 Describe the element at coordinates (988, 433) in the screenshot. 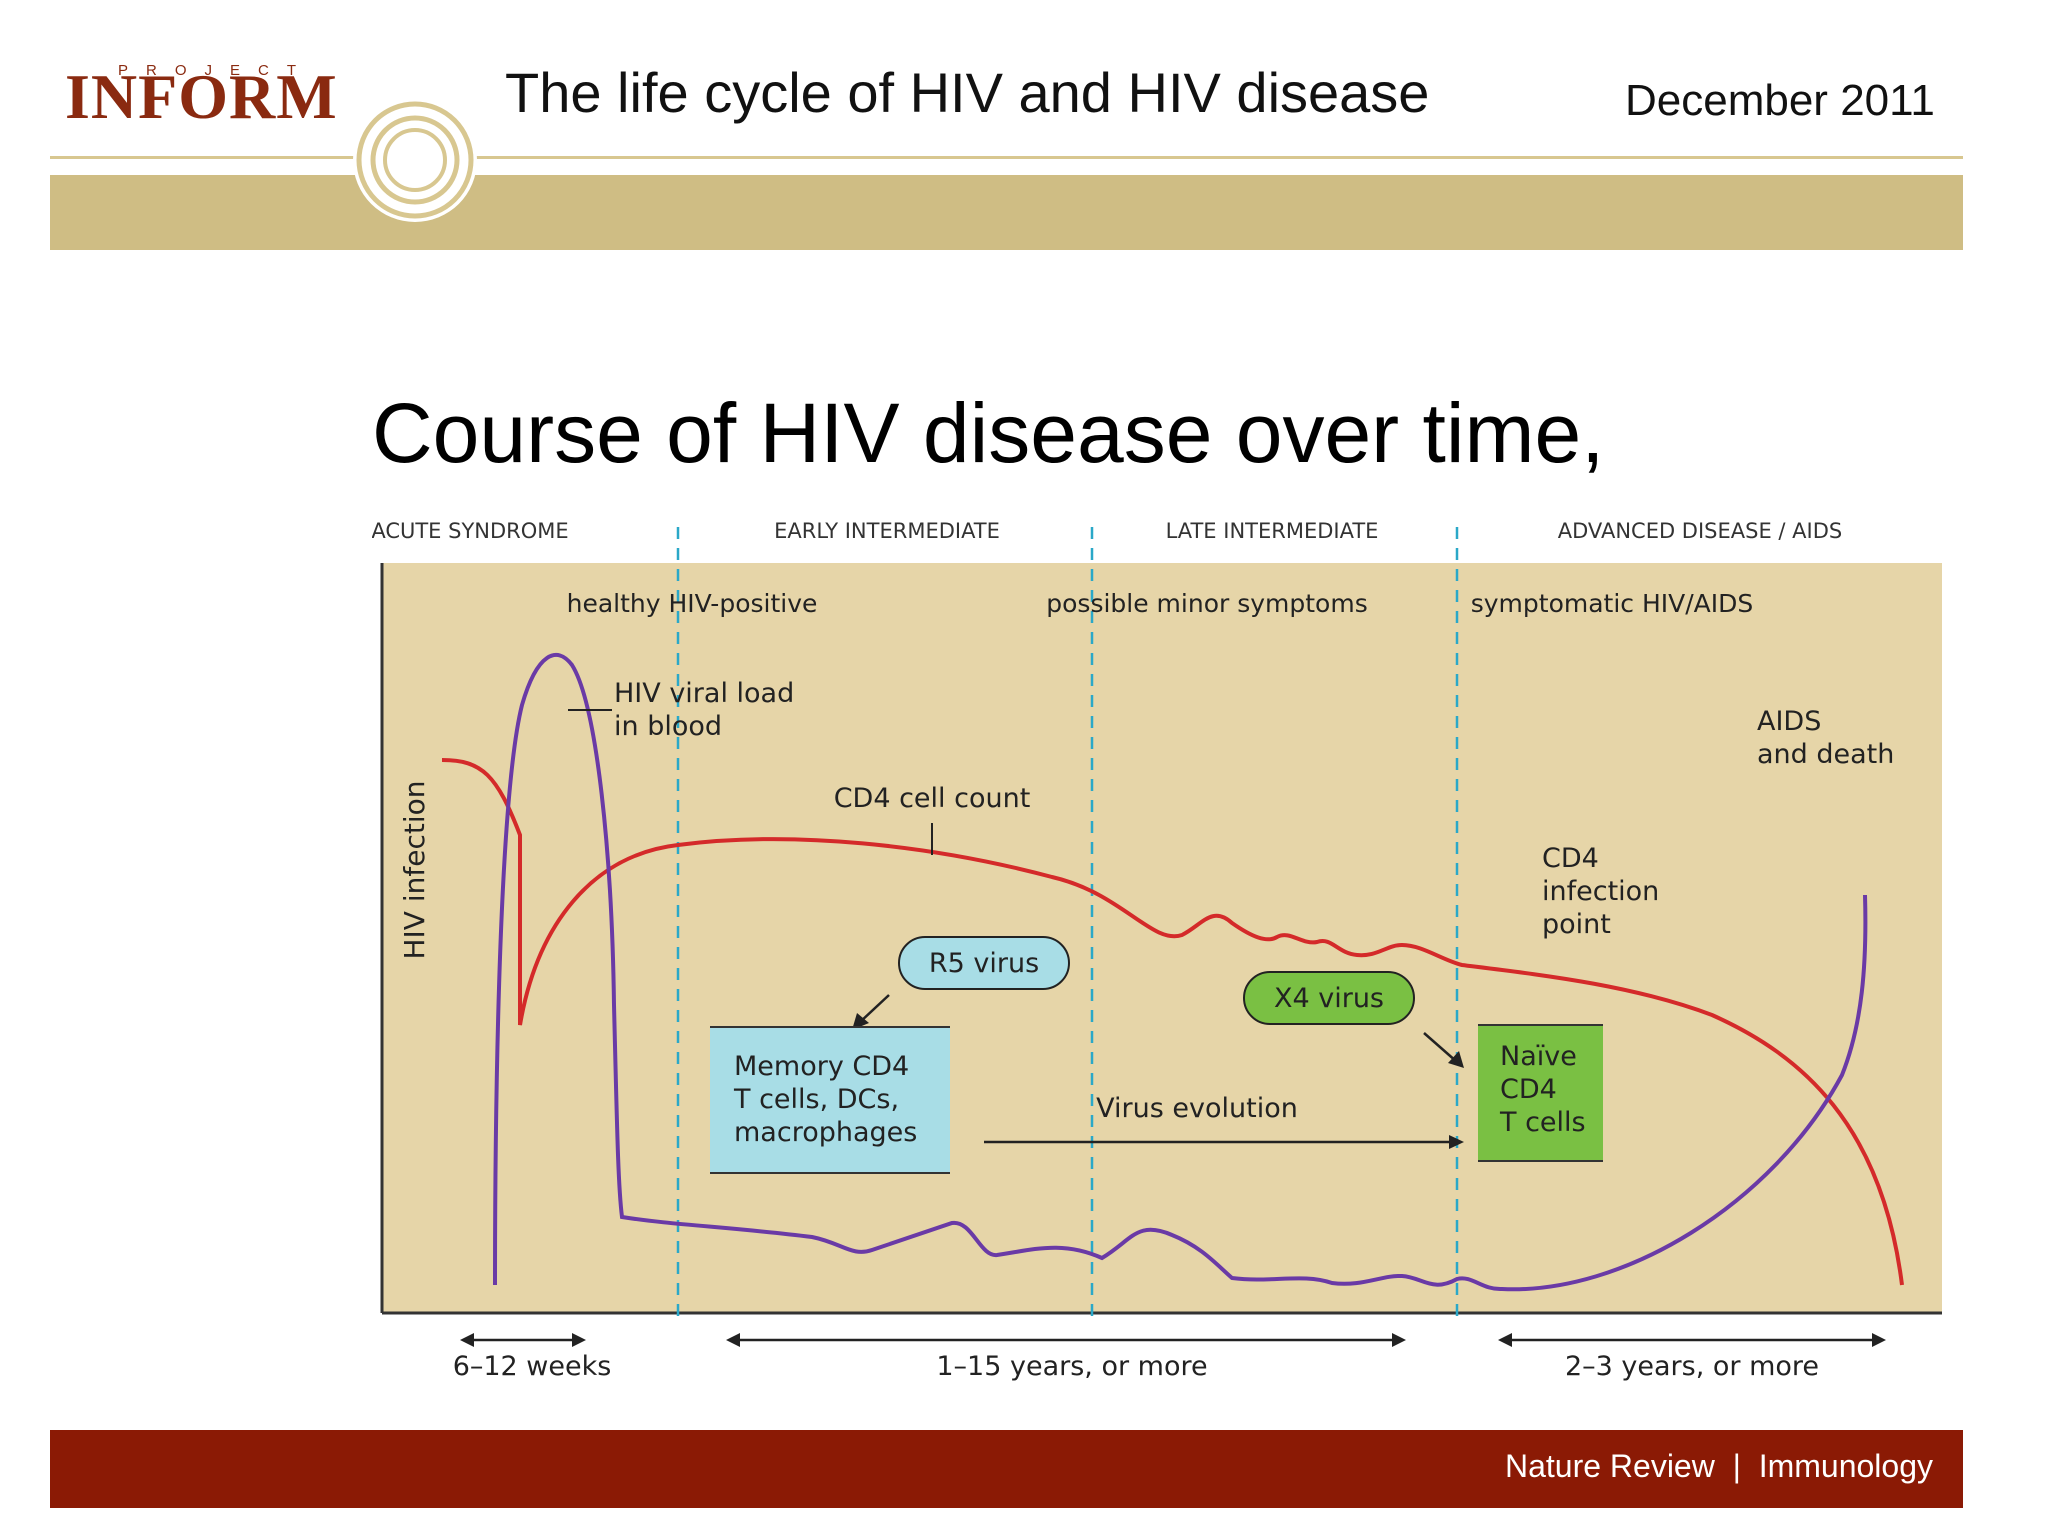

I see `slide-heading: Course of HIV disease over time,` at that location.